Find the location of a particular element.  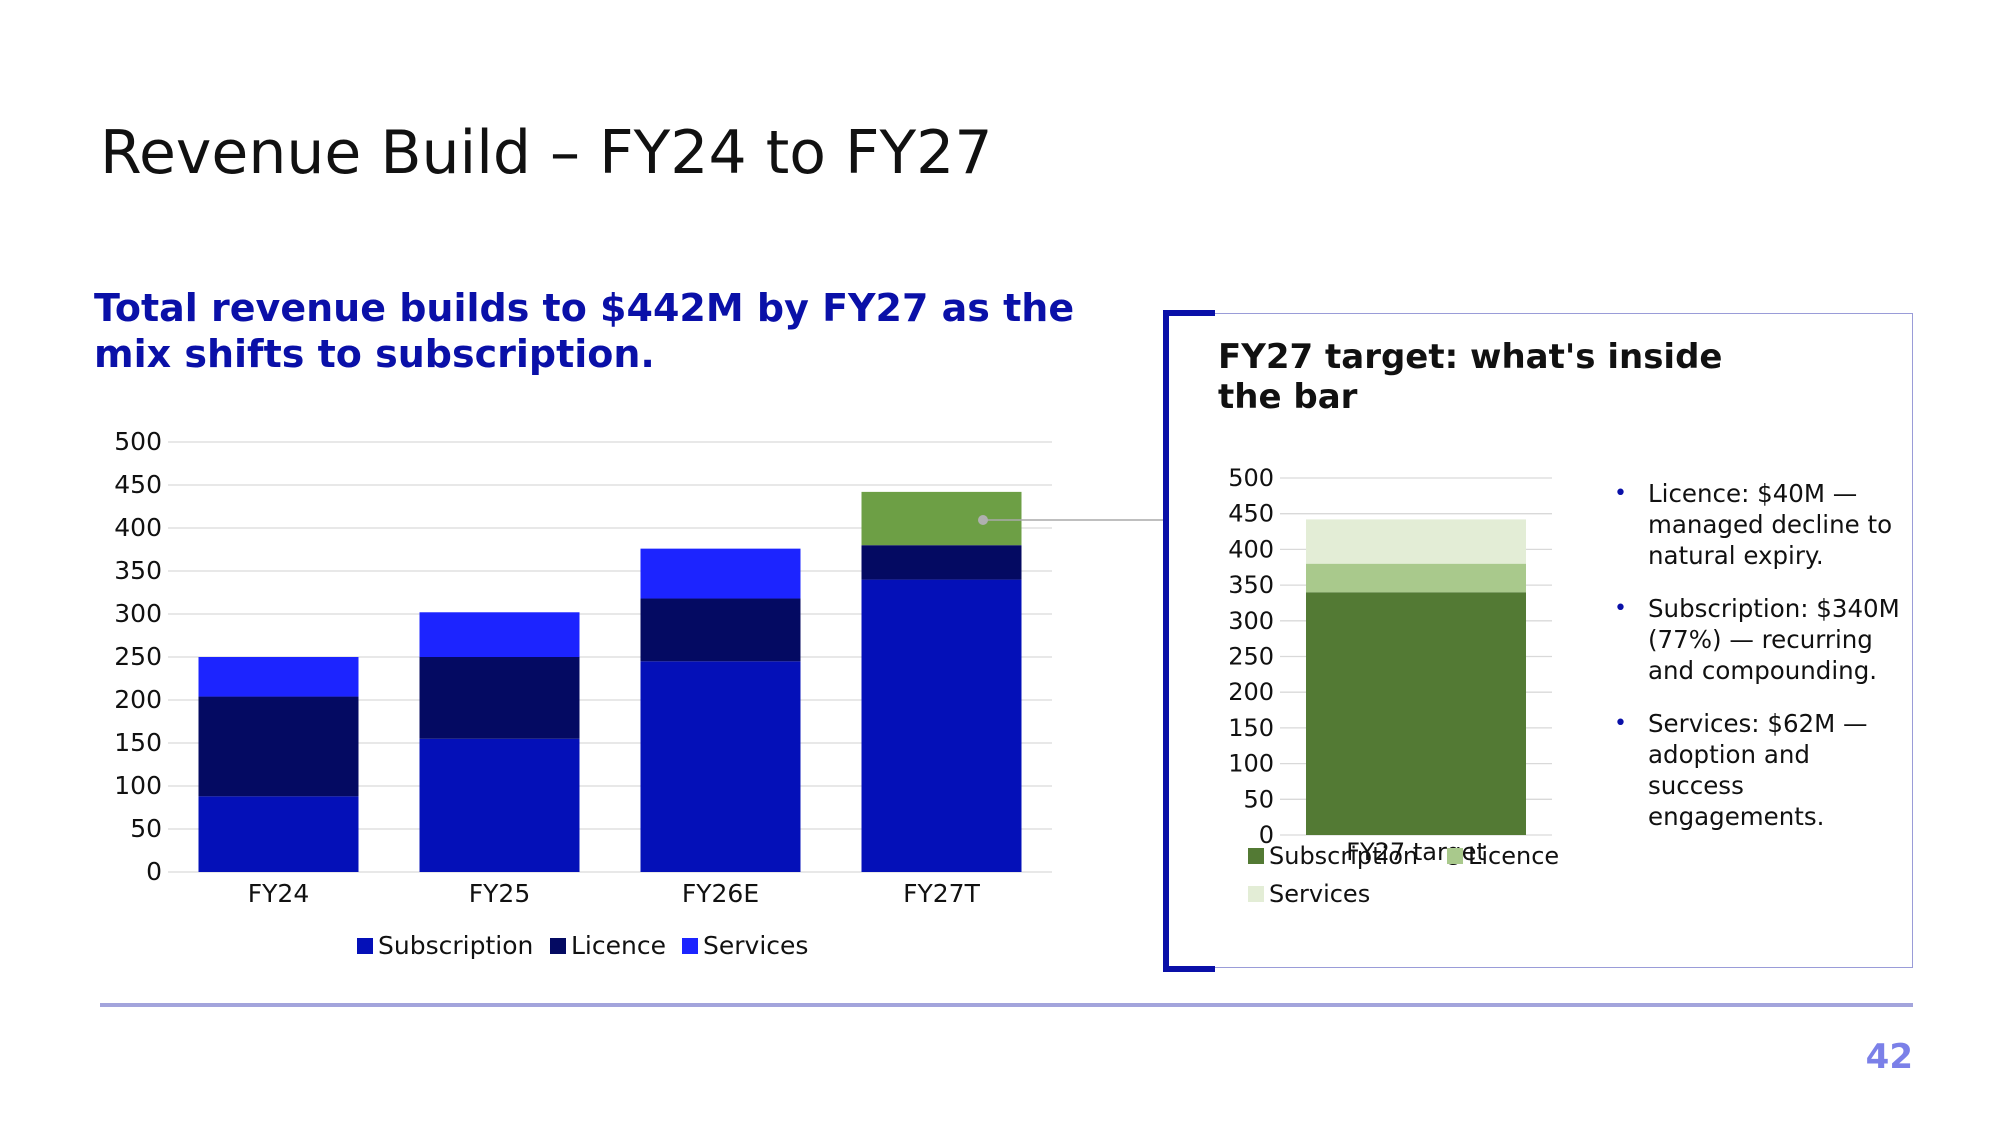

bar-fy24-licence is located at coordinates (278, 746).